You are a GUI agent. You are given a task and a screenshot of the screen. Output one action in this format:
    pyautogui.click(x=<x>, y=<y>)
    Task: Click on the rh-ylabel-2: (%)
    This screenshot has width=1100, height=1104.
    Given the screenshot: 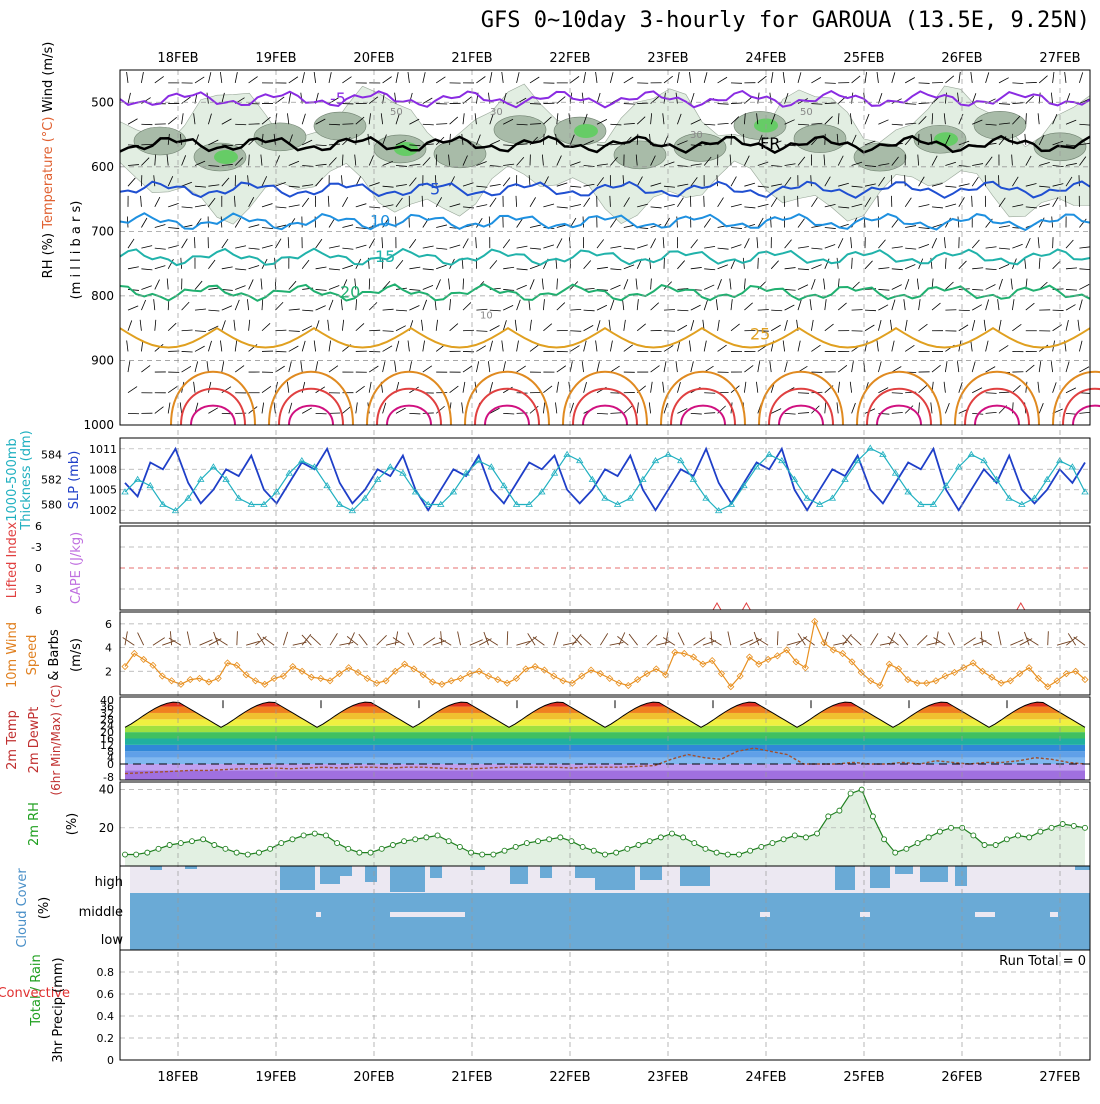 What is the action you would take?
    pyautogui.click(x=72, y=824)
    